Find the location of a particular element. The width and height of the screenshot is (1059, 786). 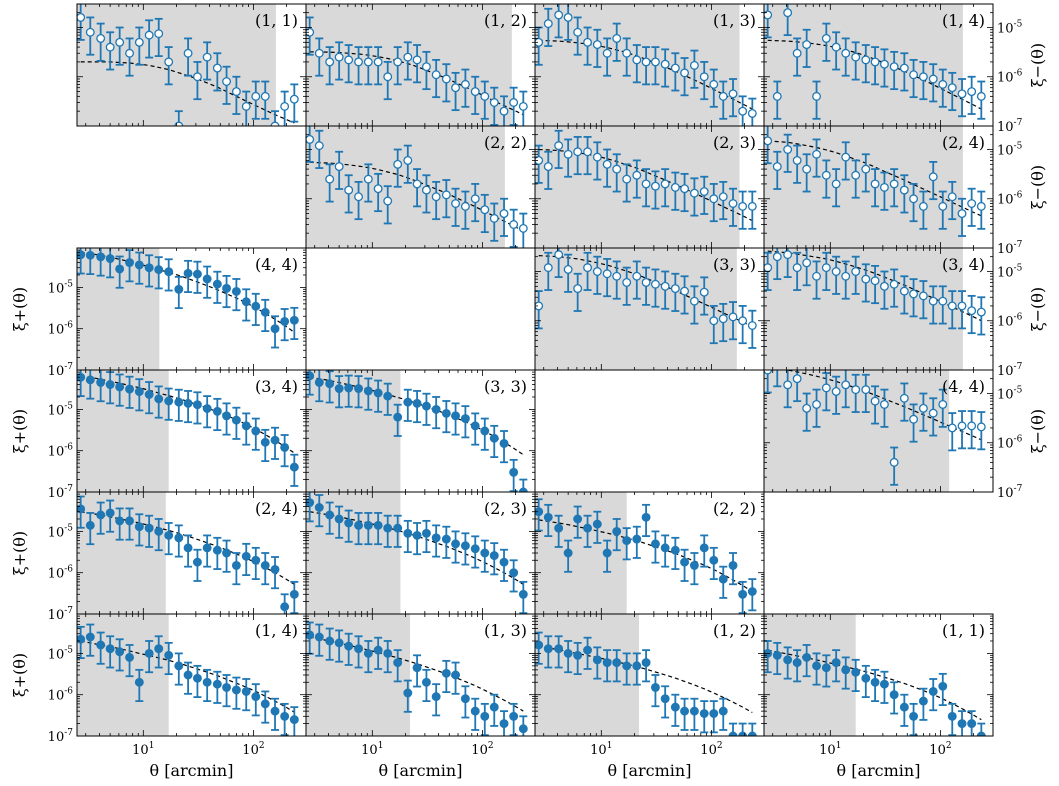

scale-cut-region is located at coordinates (121, 553).